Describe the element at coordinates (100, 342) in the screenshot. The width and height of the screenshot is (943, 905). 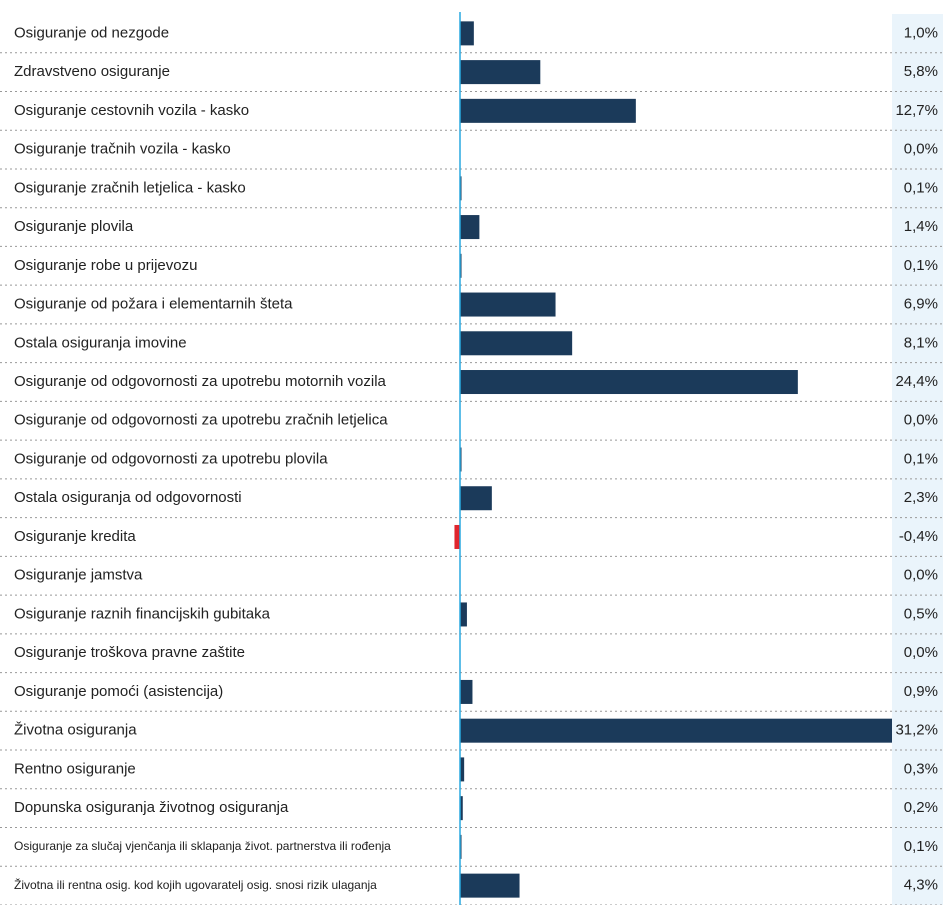
I see `category-label: Ostala osiguranja imovine` at that location.